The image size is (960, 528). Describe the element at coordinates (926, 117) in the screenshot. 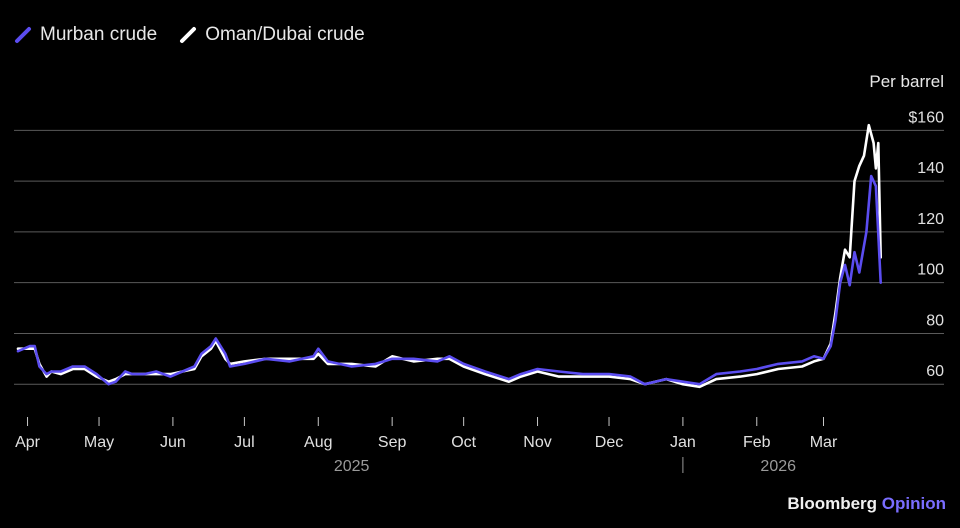

I see `y-tick-label: $160` at that location.